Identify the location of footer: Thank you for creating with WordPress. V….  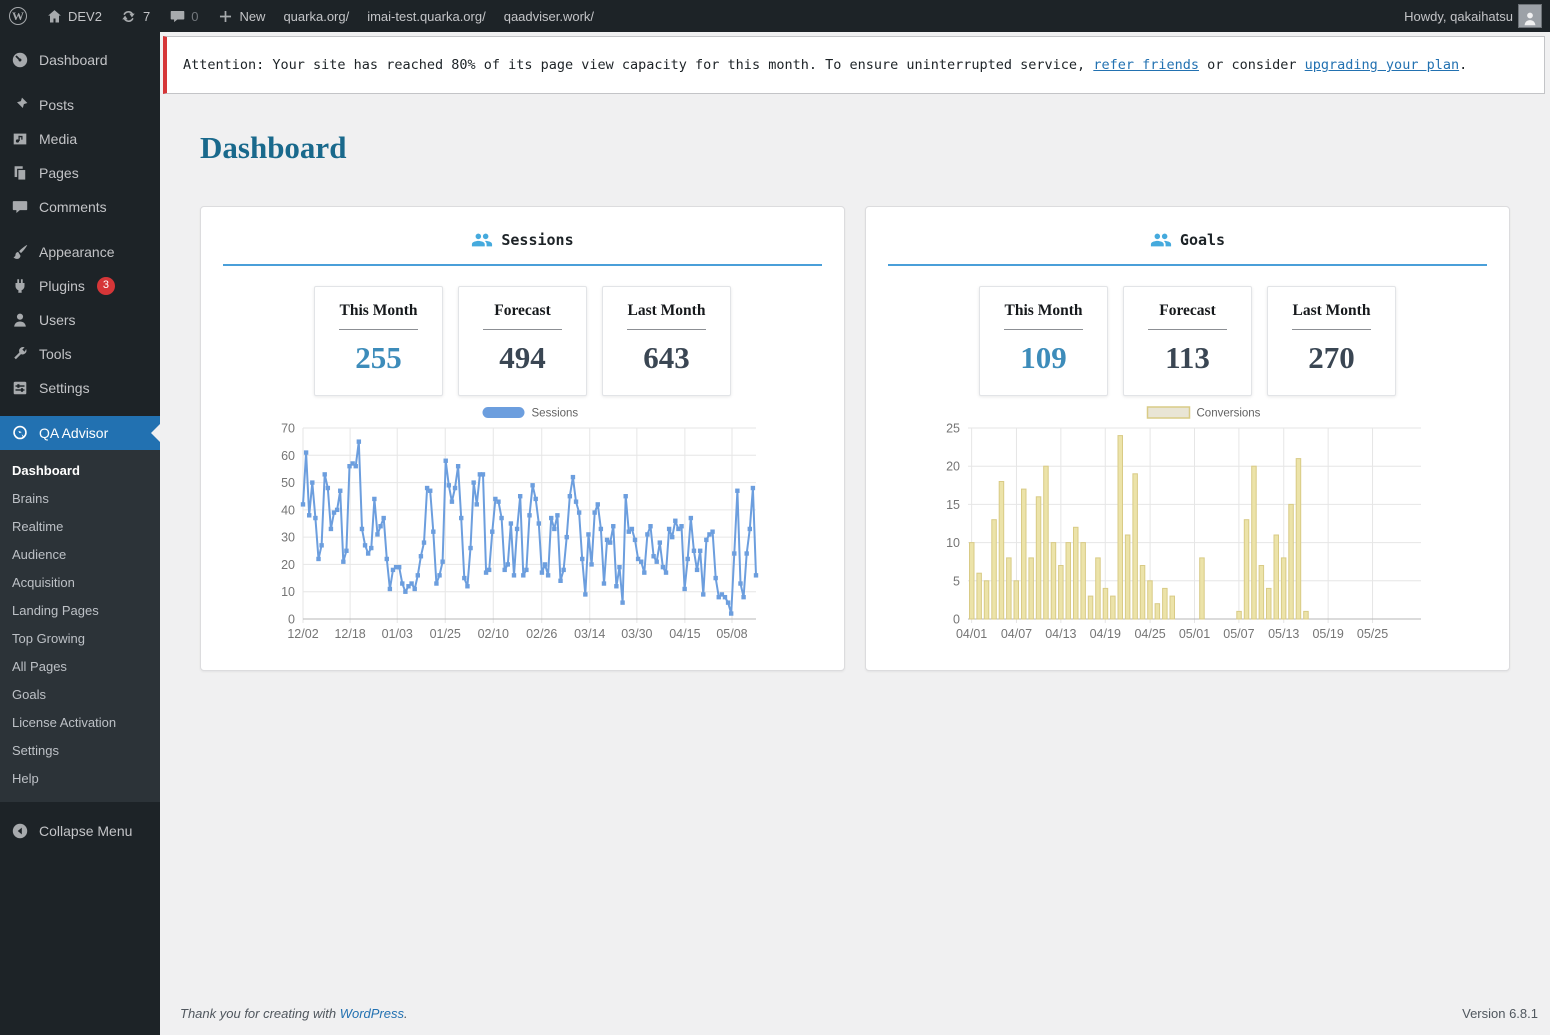
(855, 1020).